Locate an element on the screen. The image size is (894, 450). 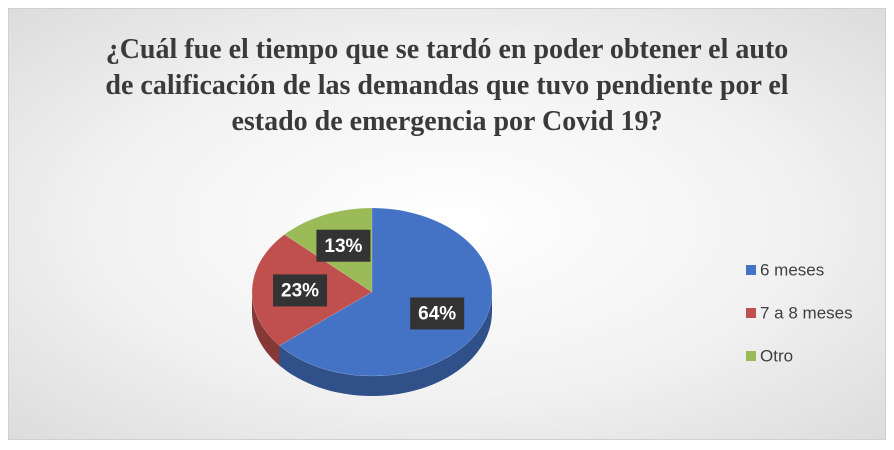
pie-slice is located at coordinates (386, 292).